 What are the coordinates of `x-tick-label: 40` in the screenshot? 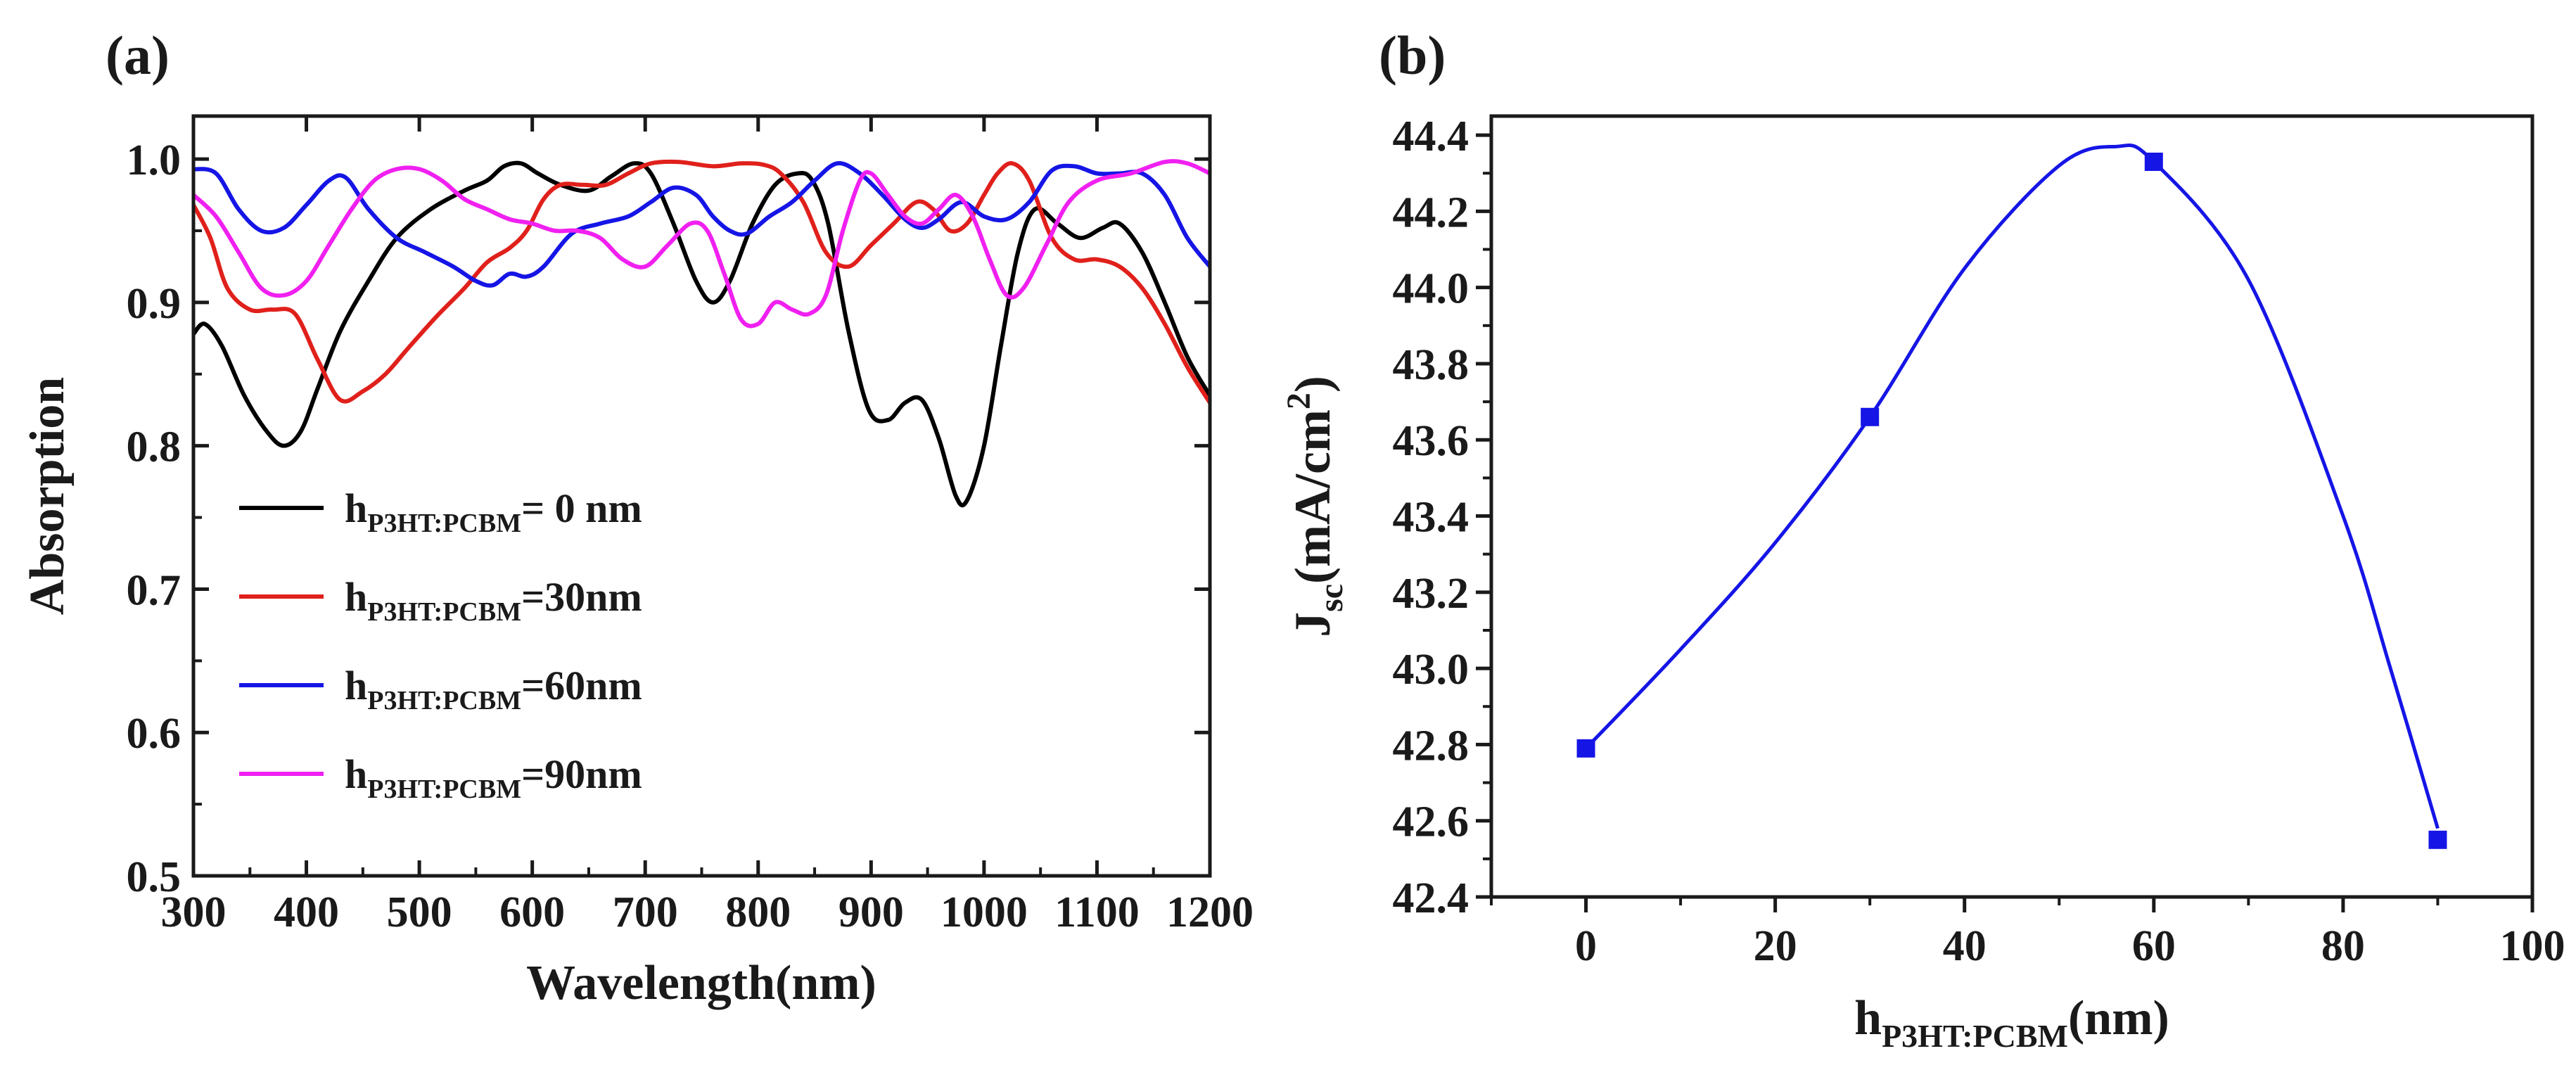 It's located at (1965, 946).